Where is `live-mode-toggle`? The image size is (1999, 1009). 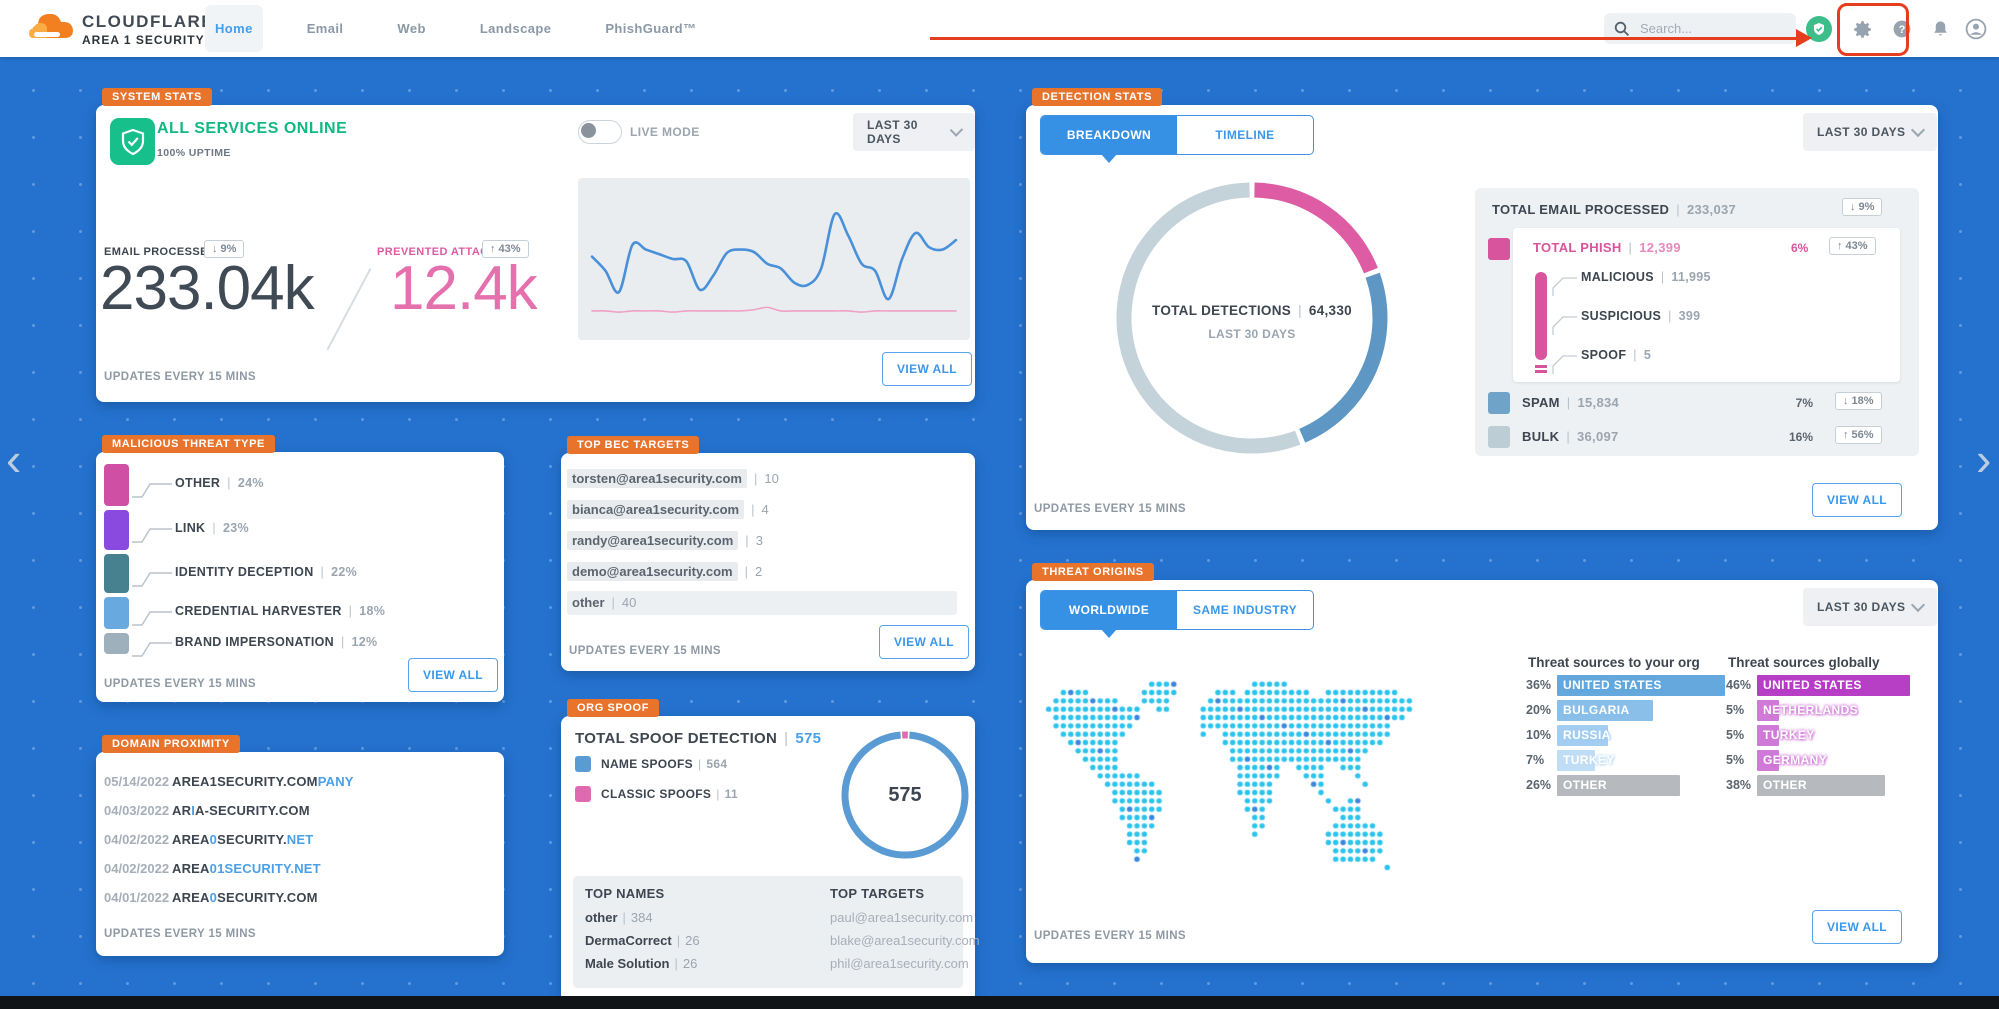 live-mode-toggle is located at coordinates (600, 132).